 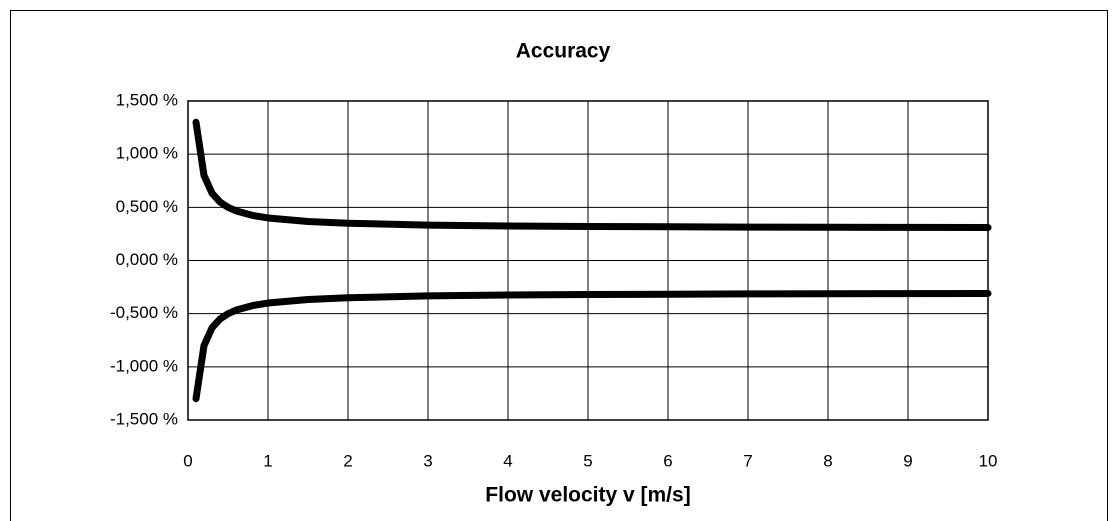 What do you see at coordinates (587, 495) in the screenshot?
I see `x-axis-label: Flow velocity v [m/s]` at bounding box center [587, 495].